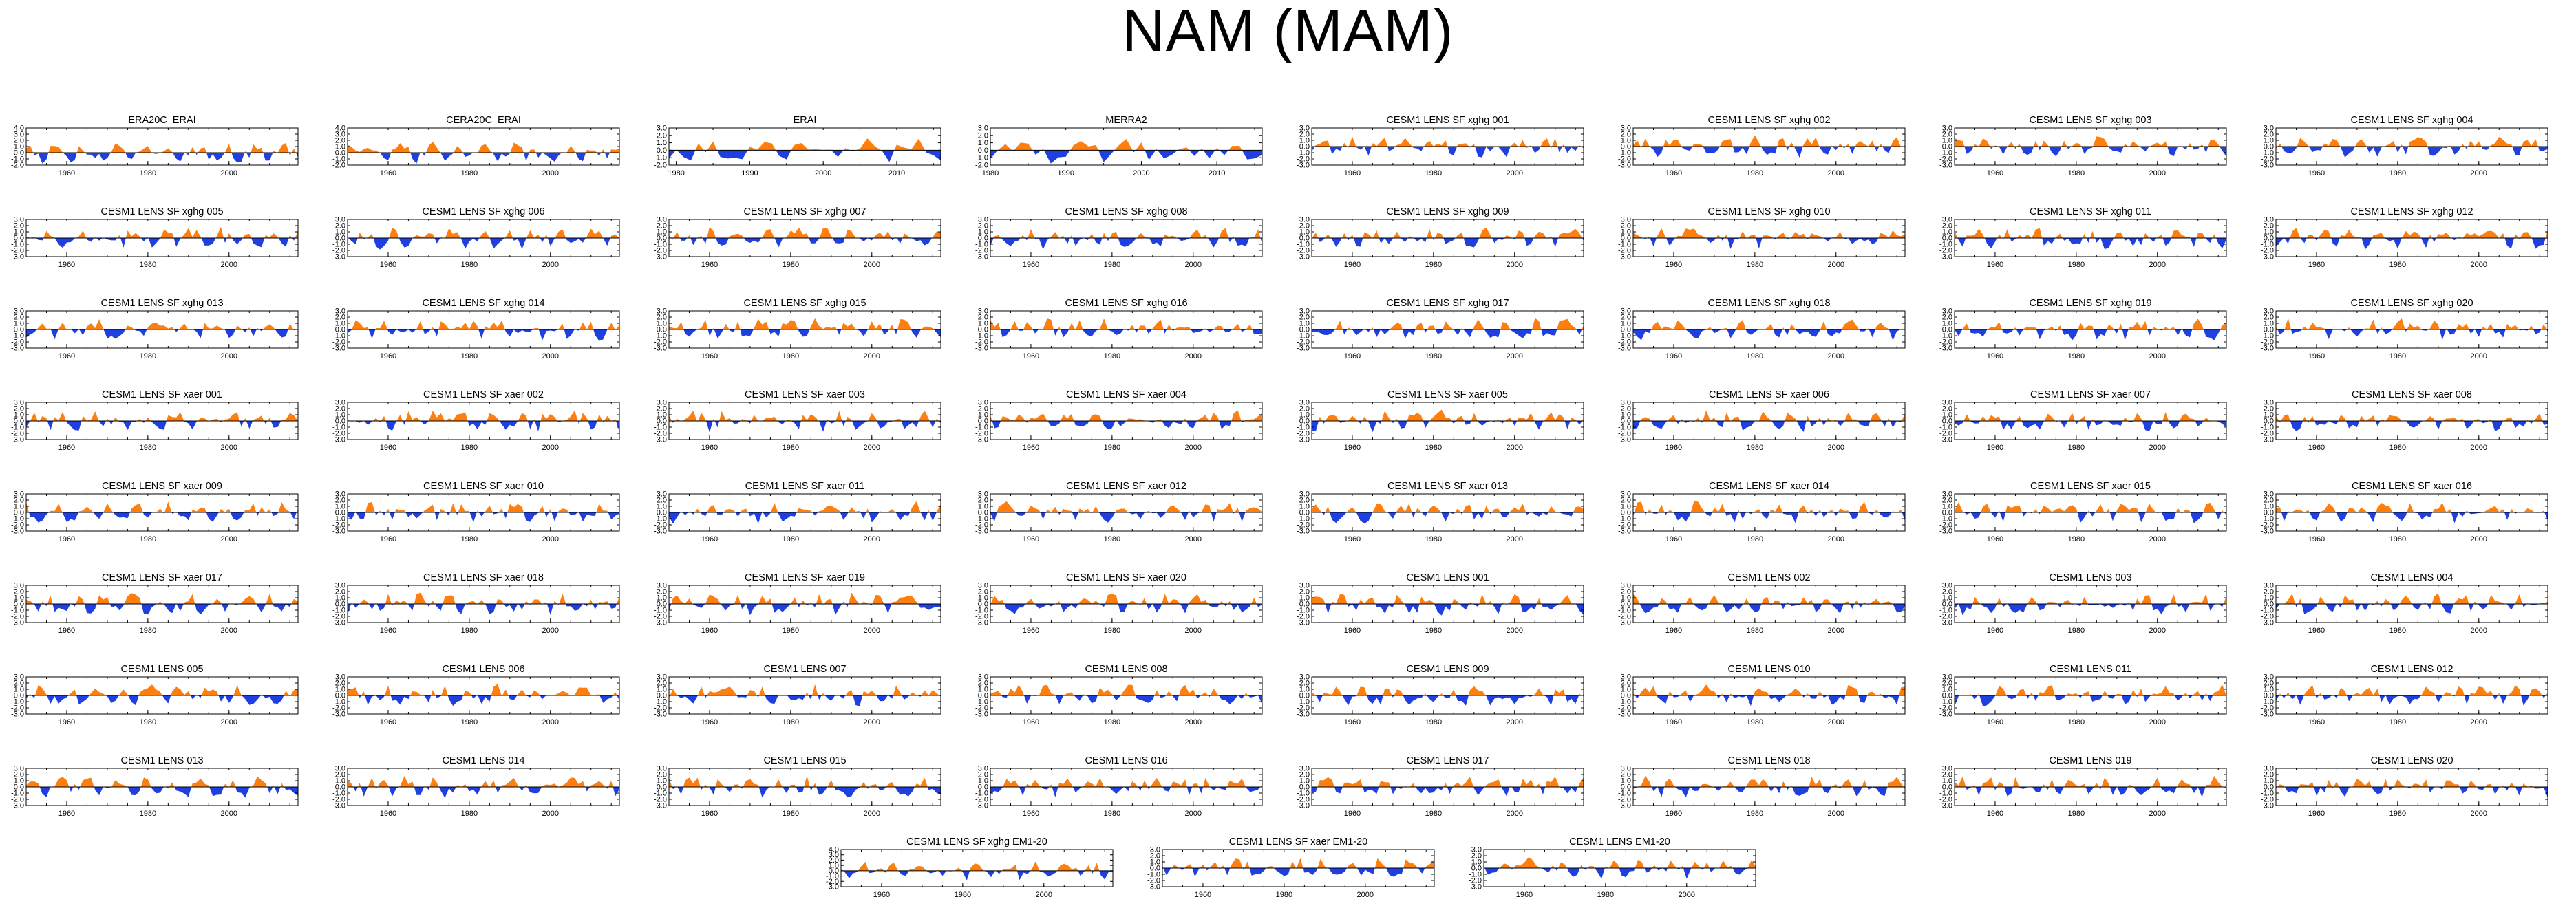  I want to click on panel-title: CESM1 LENS 002, so click(1768, 577).